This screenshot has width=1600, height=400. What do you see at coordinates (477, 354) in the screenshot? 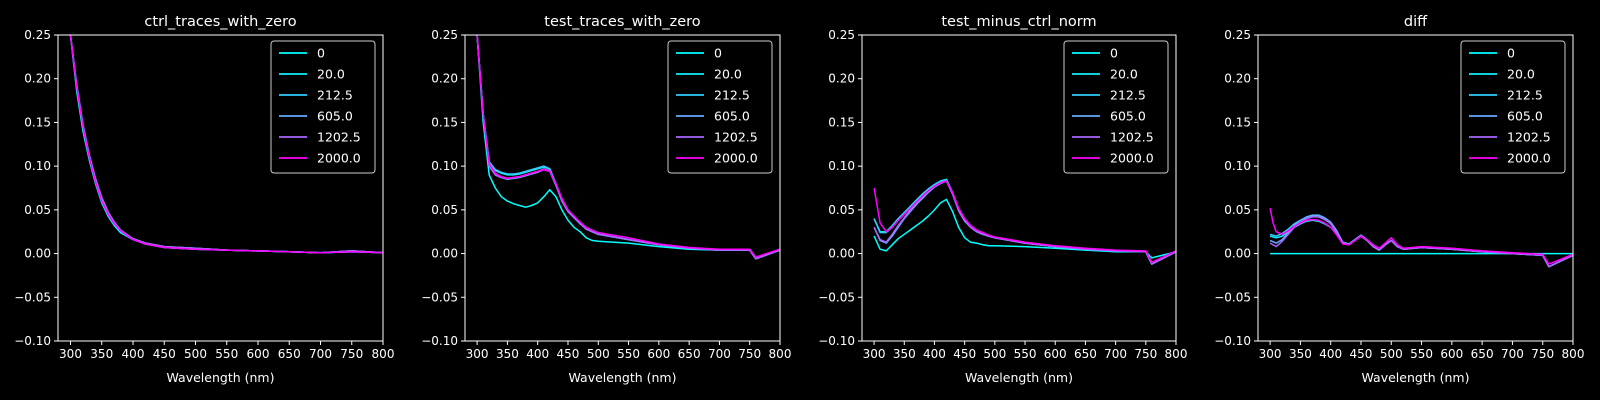
I see `x-tick-label: 300` at bounding box center [477, 354].